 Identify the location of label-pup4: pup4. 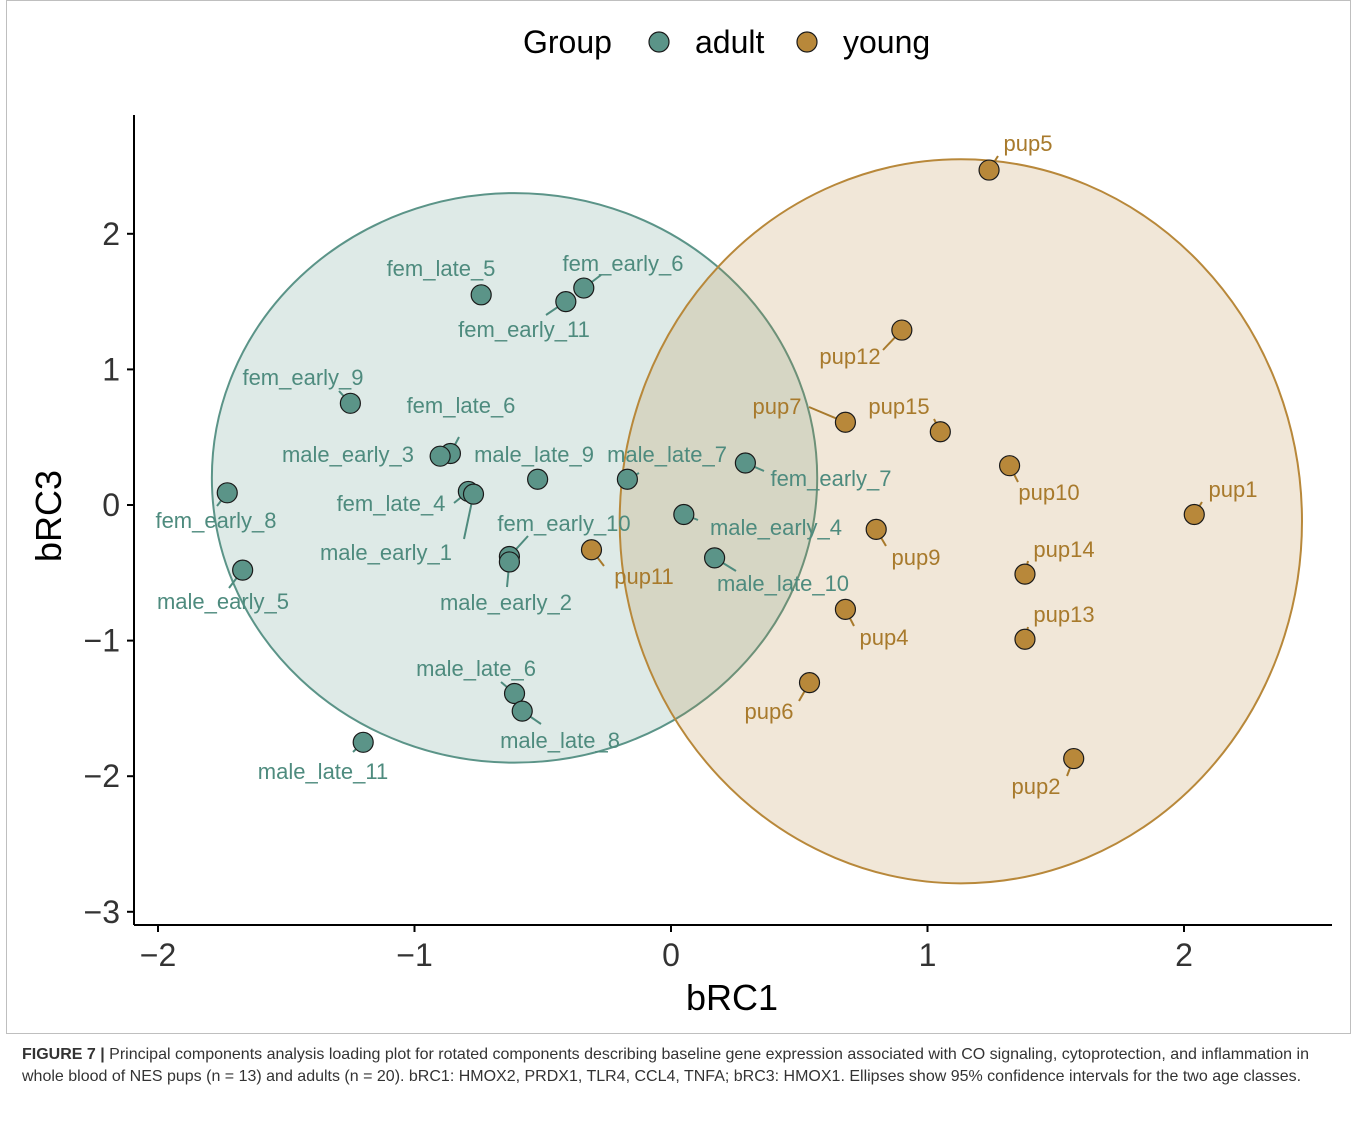
(884, 637).